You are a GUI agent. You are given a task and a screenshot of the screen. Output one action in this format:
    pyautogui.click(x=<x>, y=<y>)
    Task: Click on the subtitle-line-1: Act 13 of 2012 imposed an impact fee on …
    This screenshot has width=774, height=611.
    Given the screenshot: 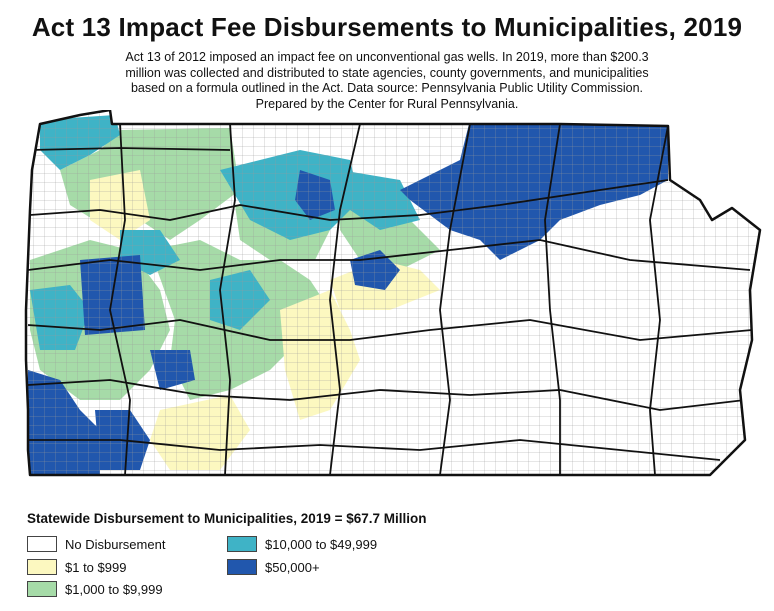 What is the action you would take?
    pyautogui.click(x=387, y=57)
    